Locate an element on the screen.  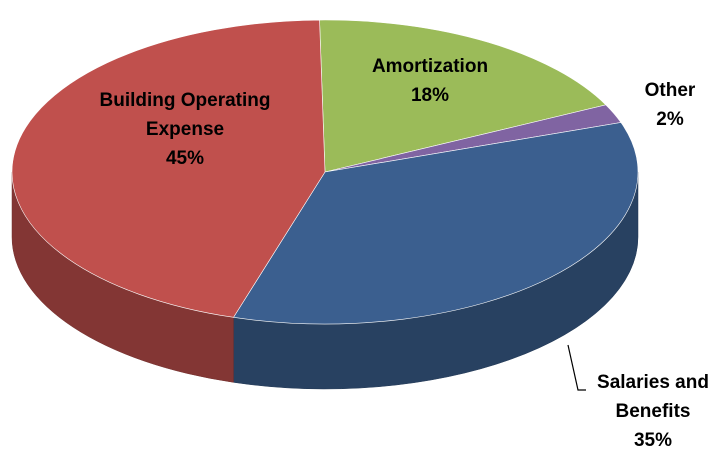
data-label: Other 2% is located at coordinates (670, 105).